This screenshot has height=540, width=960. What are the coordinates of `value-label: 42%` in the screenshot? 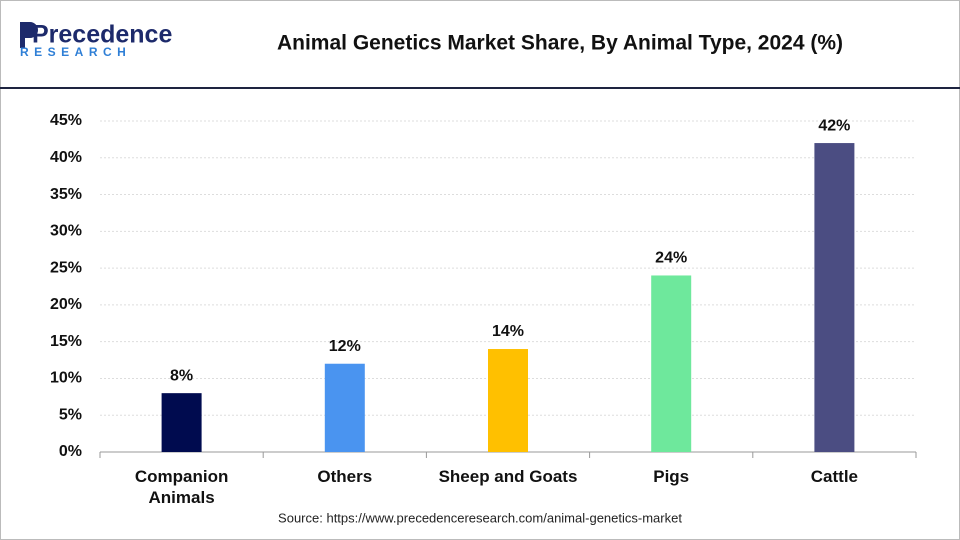 It's located at (834, 125).